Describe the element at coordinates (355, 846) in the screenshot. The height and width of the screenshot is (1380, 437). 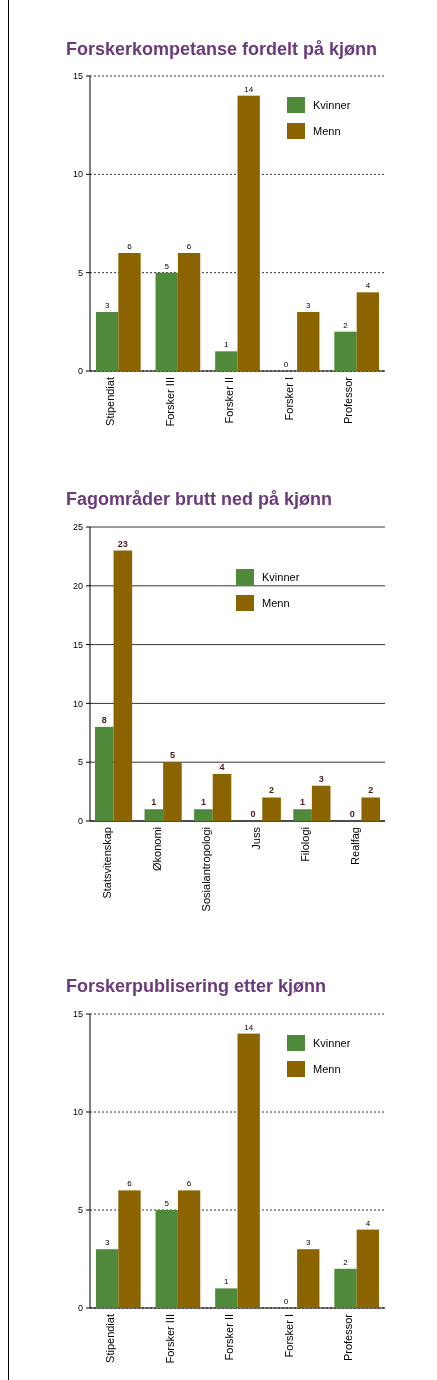
I see `x-tick-label: Realfag` at that location.